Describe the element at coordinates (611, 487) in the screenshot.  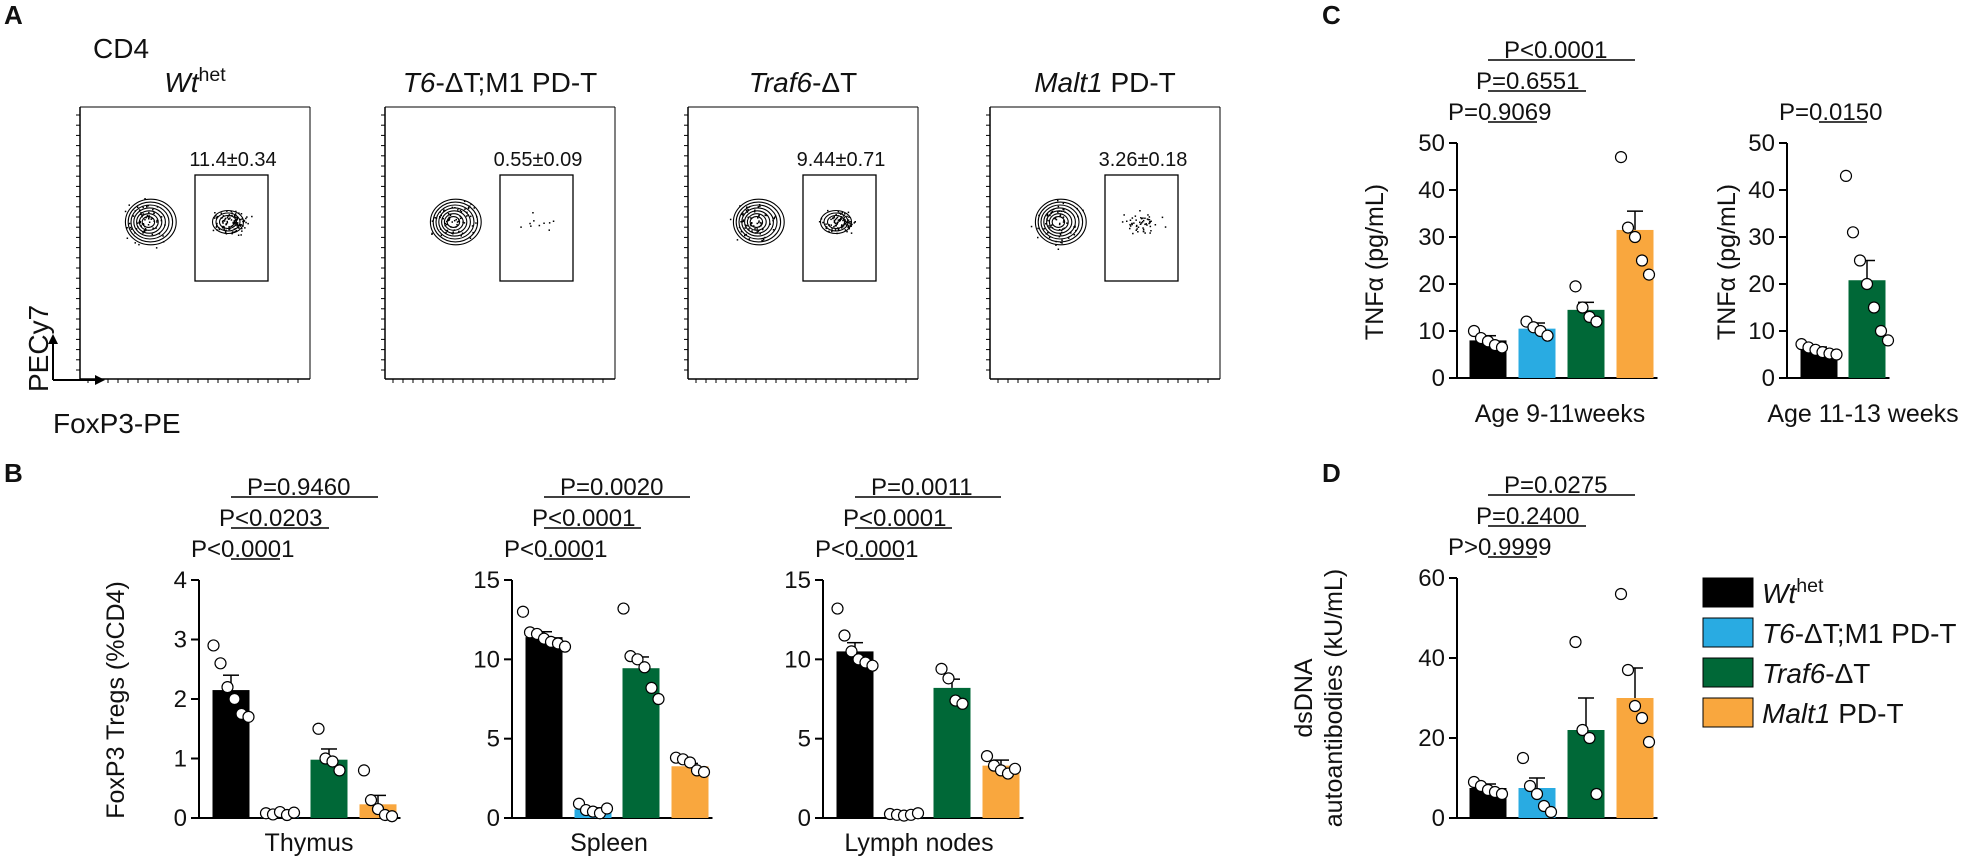
I see `p-value-label: P=0.0020` at that location.